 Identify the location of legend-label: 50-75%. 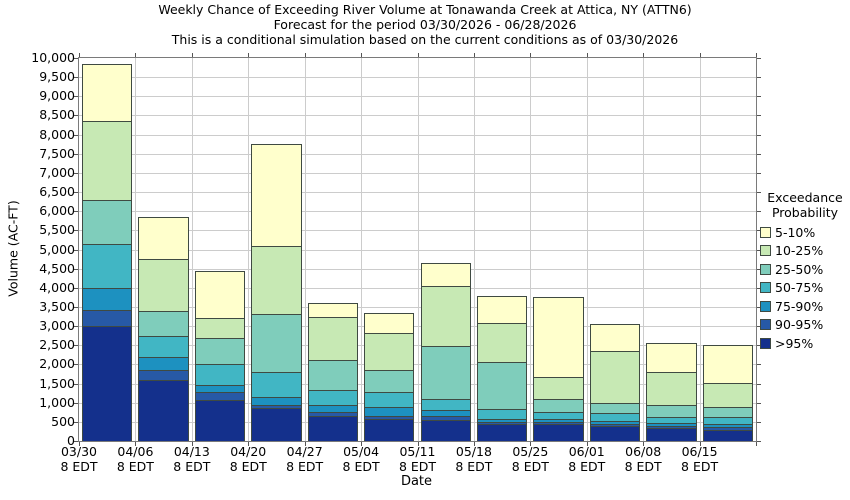
(799, 287).